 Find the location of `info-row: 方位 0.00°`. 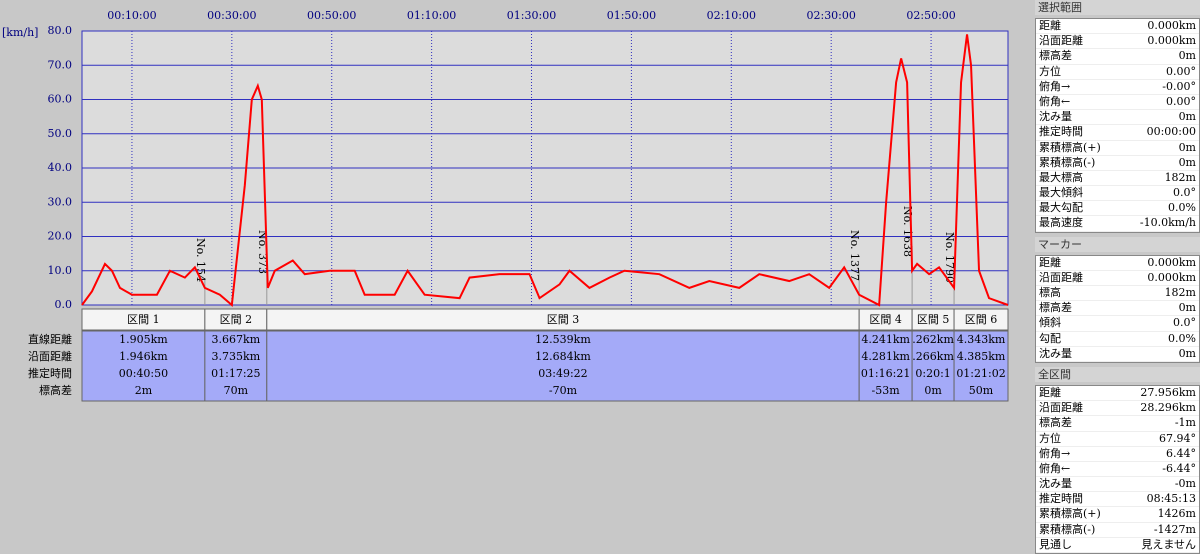

info-row: 方位 0.00° is located at coordinates (1117, 72).